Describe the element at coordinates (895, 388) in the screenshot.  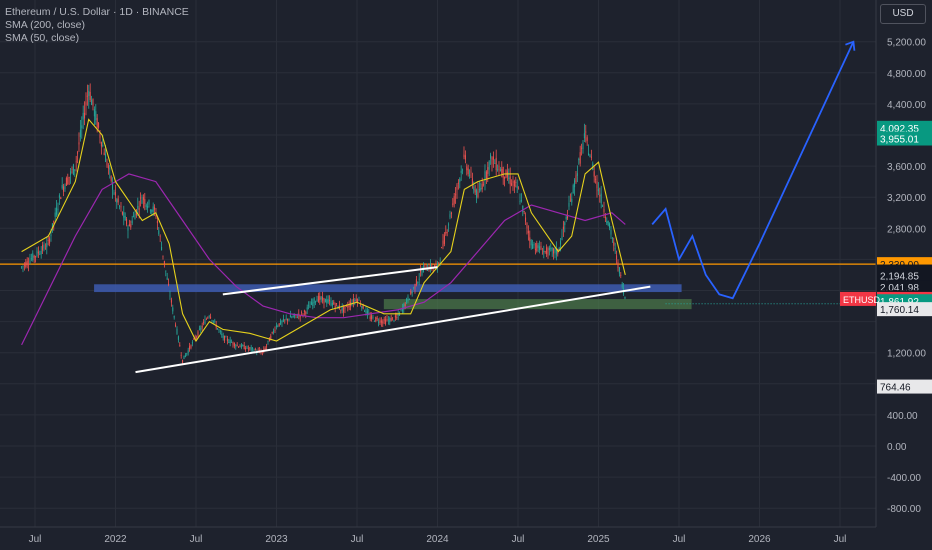
I see `price-tag-label: 764.46` at that location.